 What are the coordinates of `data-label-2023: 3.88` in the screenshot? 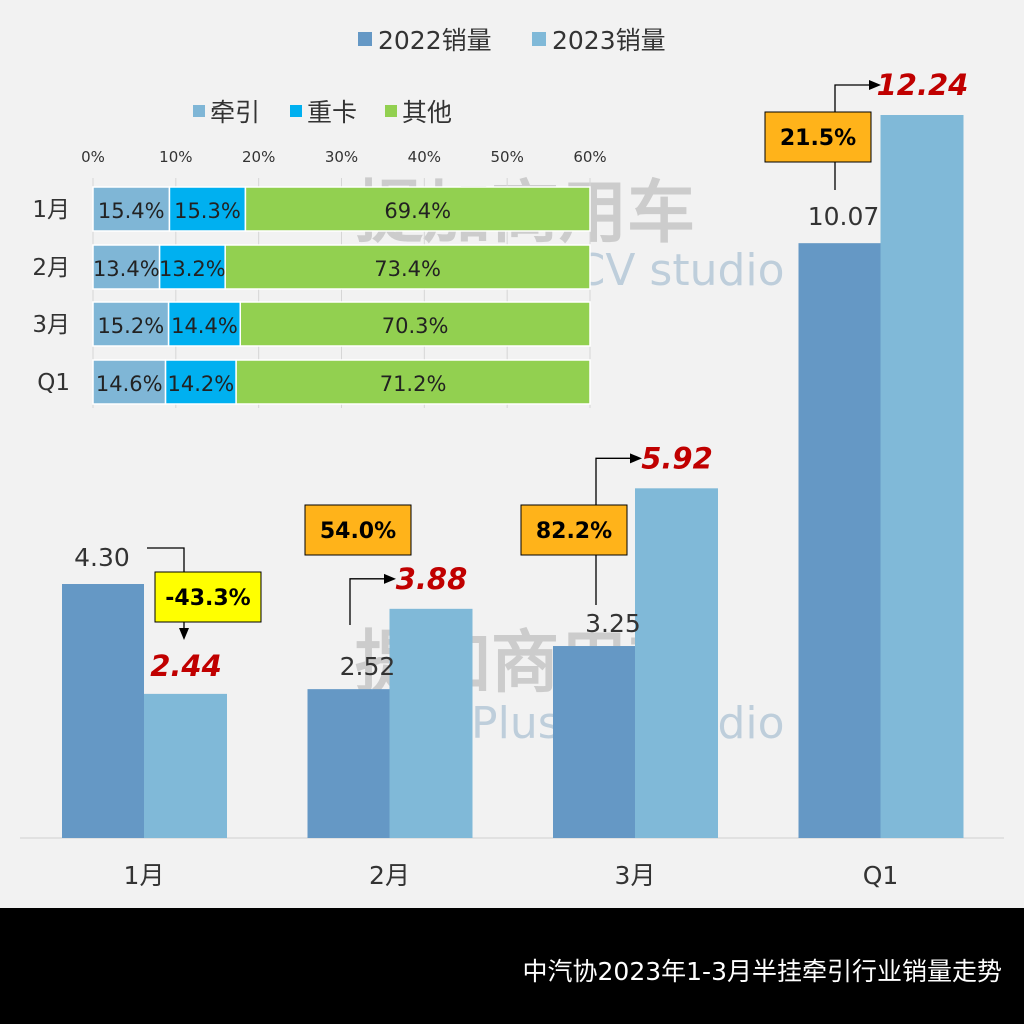 It's located at (432, 579).